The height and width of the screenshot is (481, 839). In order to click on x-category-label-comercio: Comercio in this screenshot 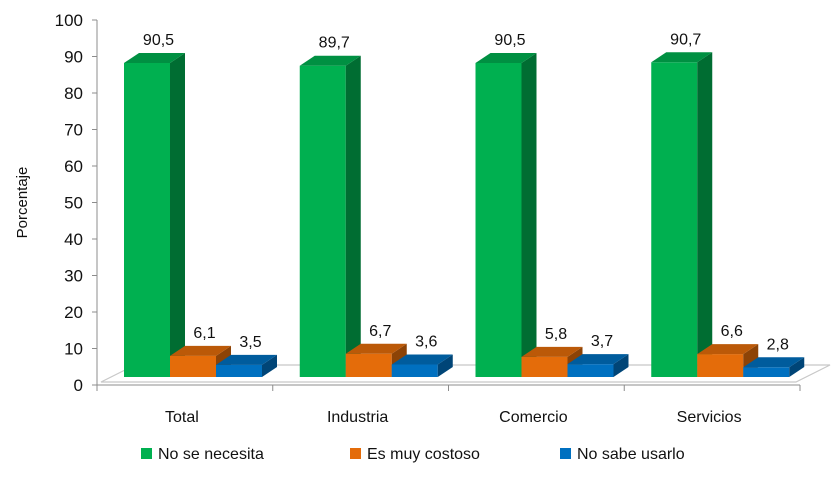, I will do `click(533, 417)`.